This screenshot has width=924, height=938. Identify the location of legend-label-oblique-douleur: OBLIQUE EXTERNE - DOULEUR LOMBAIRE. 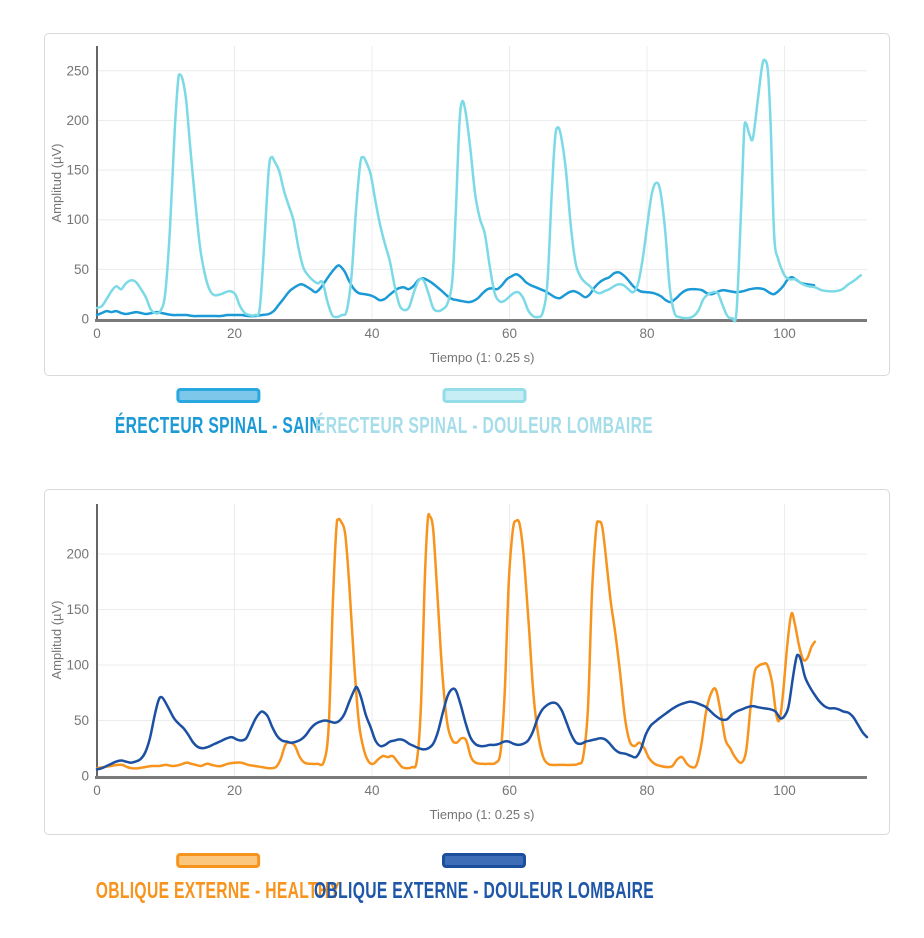
(484, 890).